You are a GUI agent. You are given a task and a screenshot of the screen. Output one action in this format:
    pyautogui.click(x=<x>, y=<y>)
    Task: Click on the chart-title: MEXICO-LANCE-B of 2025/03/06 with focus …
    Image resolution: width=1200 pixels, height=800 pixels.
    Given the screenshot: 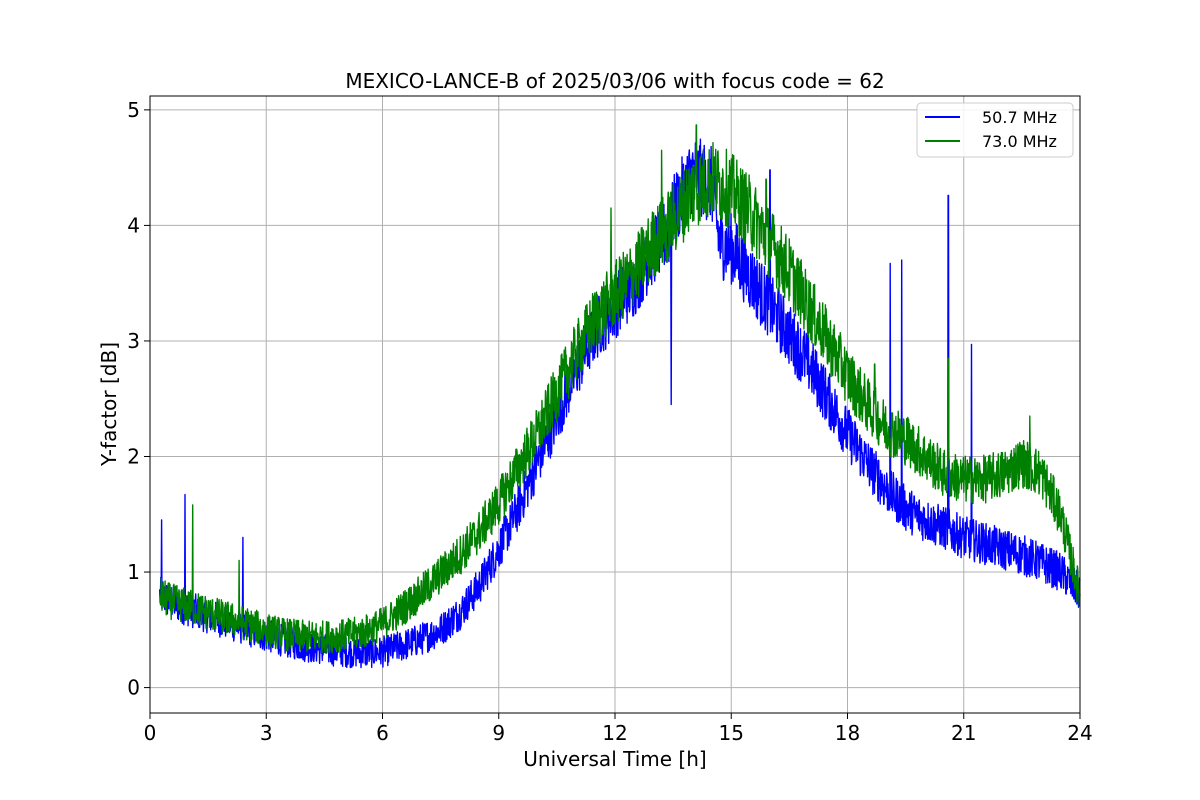 What is the action you would take?
    pyautogui.click(x=614, y=81)
    